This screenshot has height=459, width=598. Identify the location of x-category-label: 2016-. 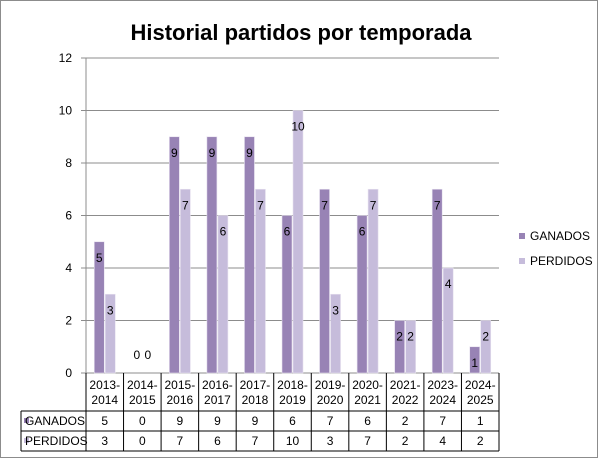
(217, 385).